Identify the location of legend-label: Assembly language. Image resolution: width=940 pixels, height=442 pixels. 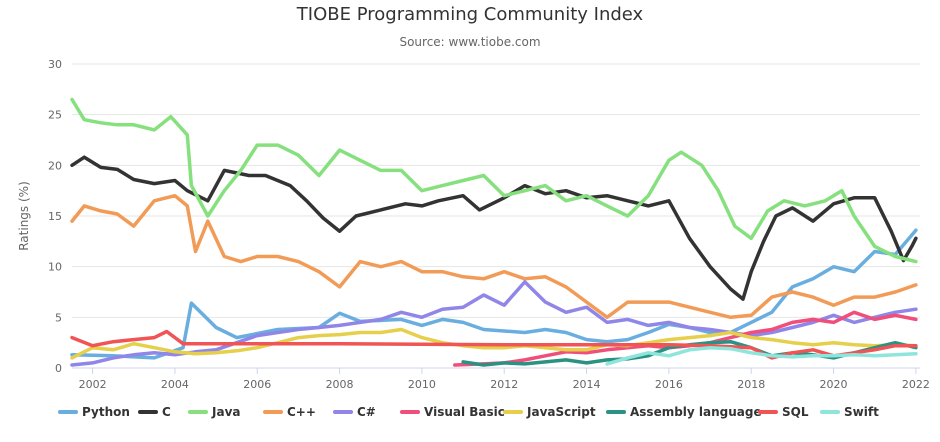
(696, 412).